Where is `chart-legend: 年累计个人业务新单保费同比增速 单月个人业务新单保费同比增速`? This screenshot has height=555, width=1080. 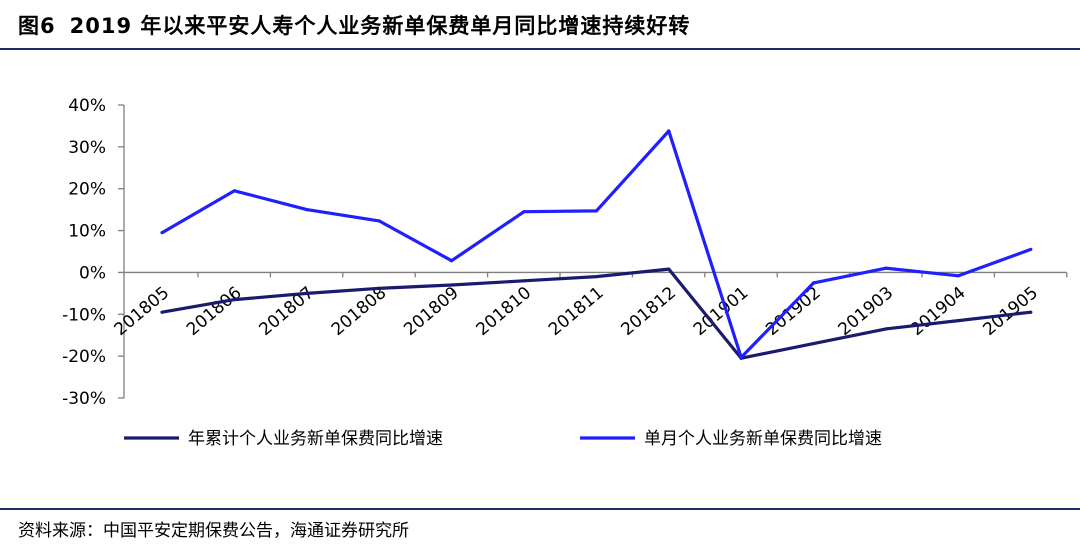
chart-legend: 年累计个人业务新单保费同比增速 单月个人业务新单保费同比增速 is located at coordinates (503, 439).